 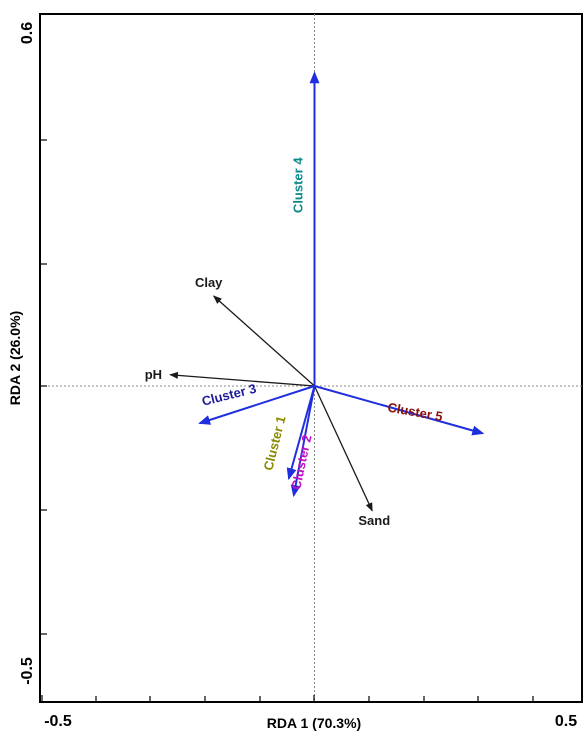 What do you see at coordinates (287, 698) in the screenshot?
I see `x-axis-ticks` at bounding box center [287, 698].